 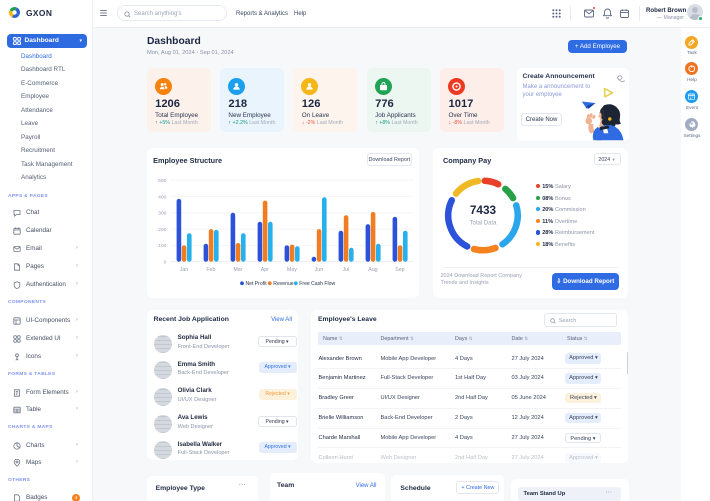 I want to click on svg-text: Net Profit, so click(x=256, y=284).